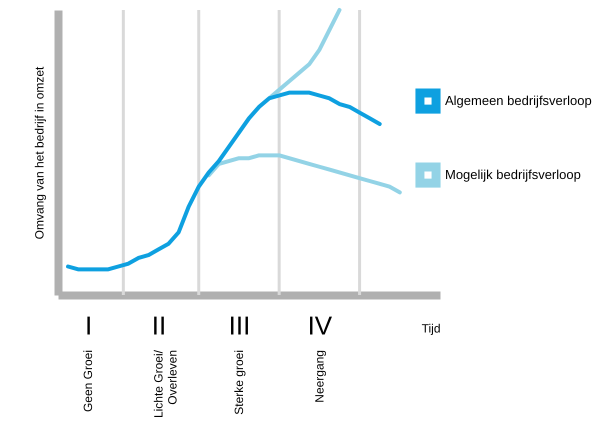 The height and width of the screenshot is (431, 614). I want to click on y-axis-title: Omvang van het bedrijf in omzet, so click(39, 153).